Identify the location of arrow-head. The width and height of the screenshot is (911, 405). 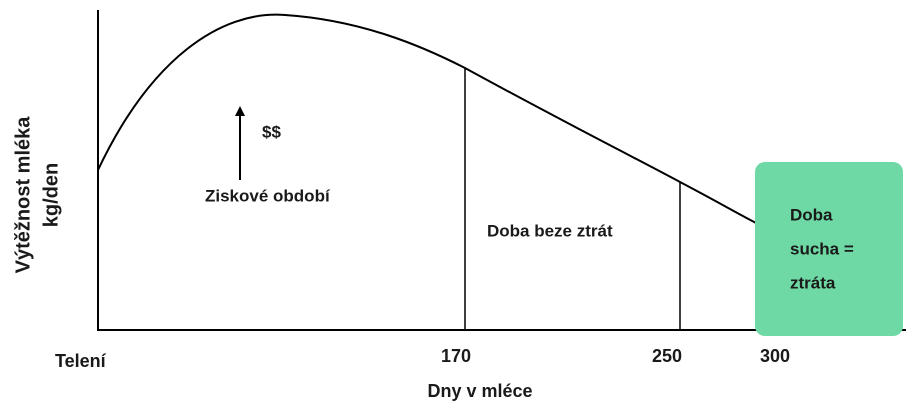
(240, 111).